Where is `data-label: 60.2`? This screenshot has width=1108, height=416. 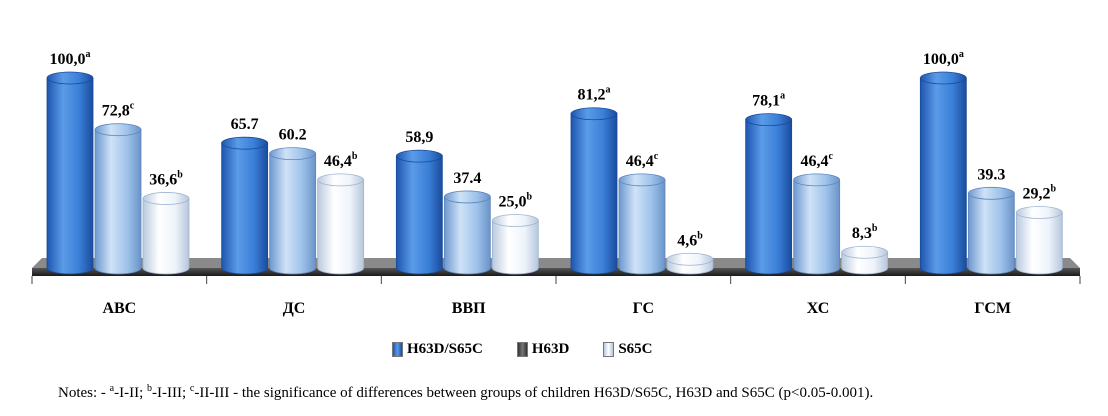 data-label: 60.2 is located at coordinates (293, 135).